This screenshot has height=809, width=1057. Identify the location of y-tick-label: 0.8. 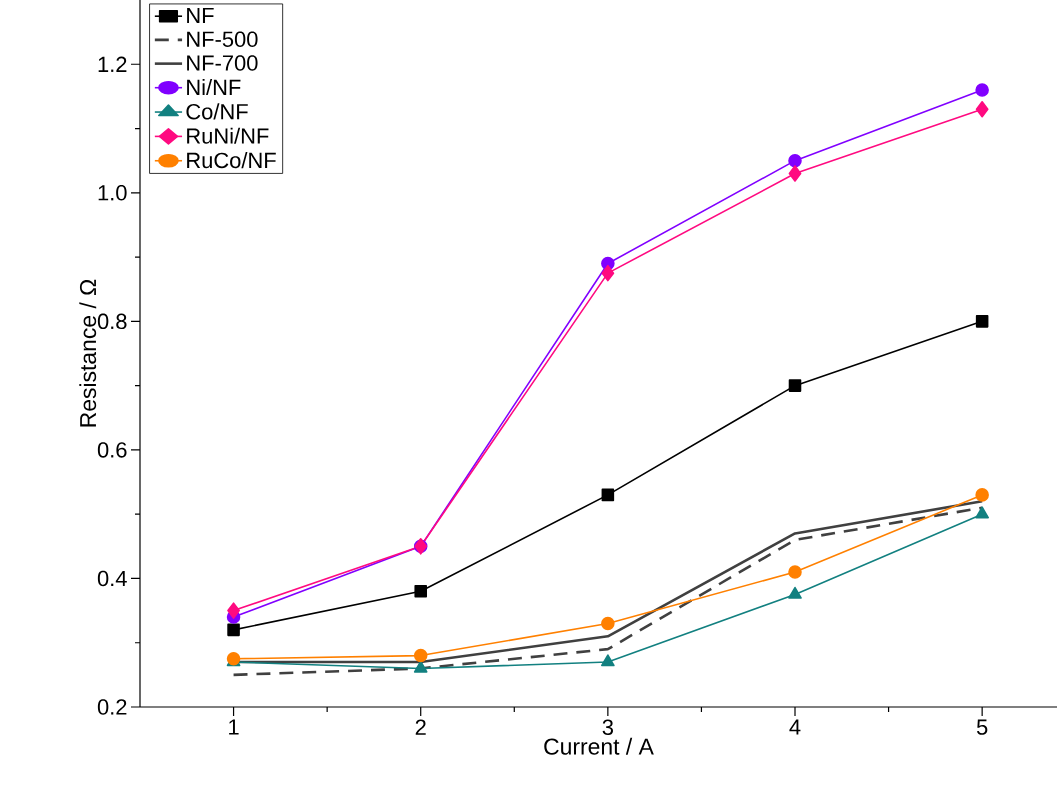
(112, 321).